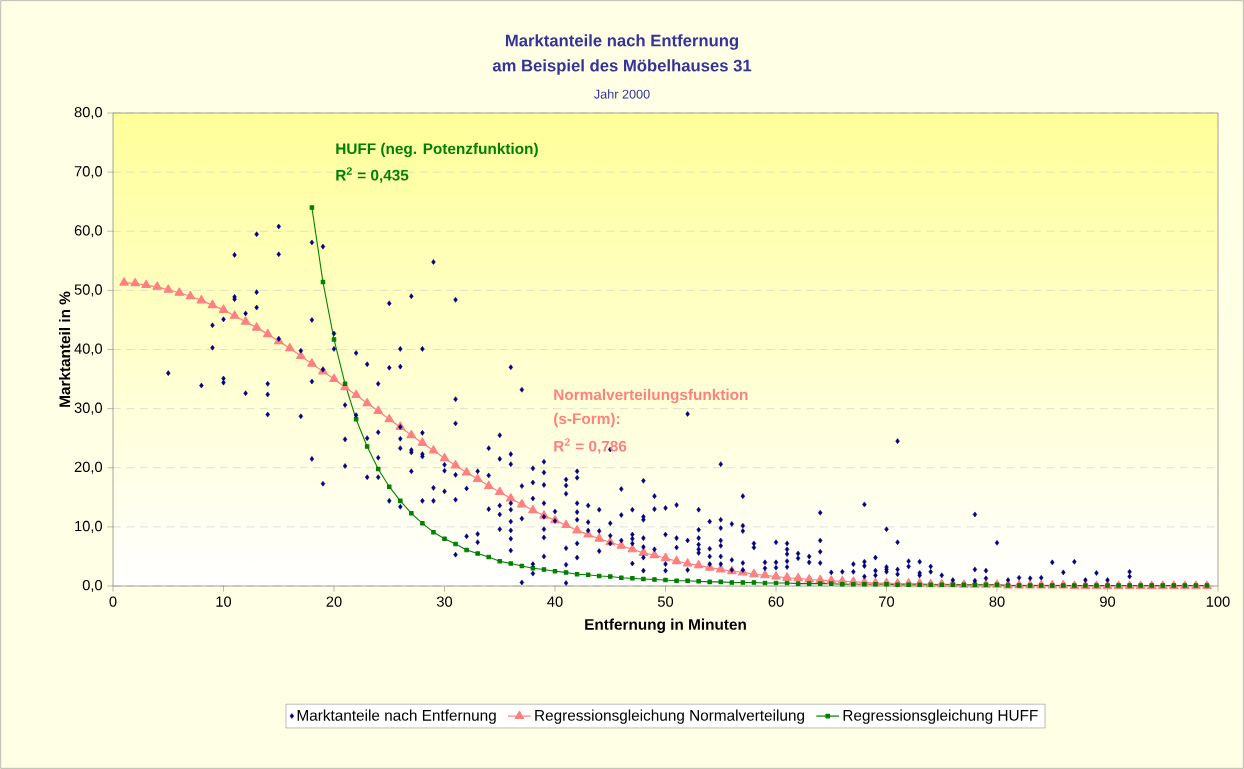  Describe the element at coordinates (88, 172) in the screenshot. I see `y-tick-label: 70,0` at that location.